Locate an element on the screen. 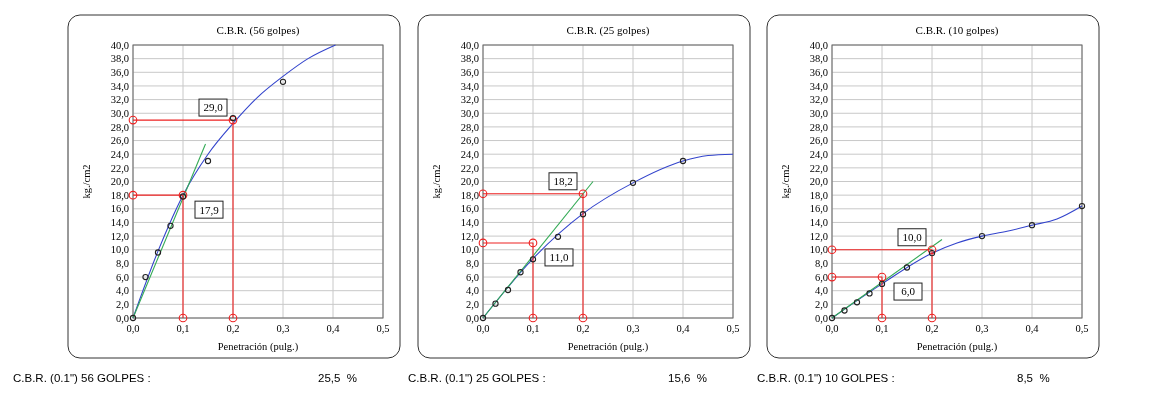 This screenshot has height=405, width=1176. chart-title: C.B.R. (10 golpes) is located at coordinates (957, 30).